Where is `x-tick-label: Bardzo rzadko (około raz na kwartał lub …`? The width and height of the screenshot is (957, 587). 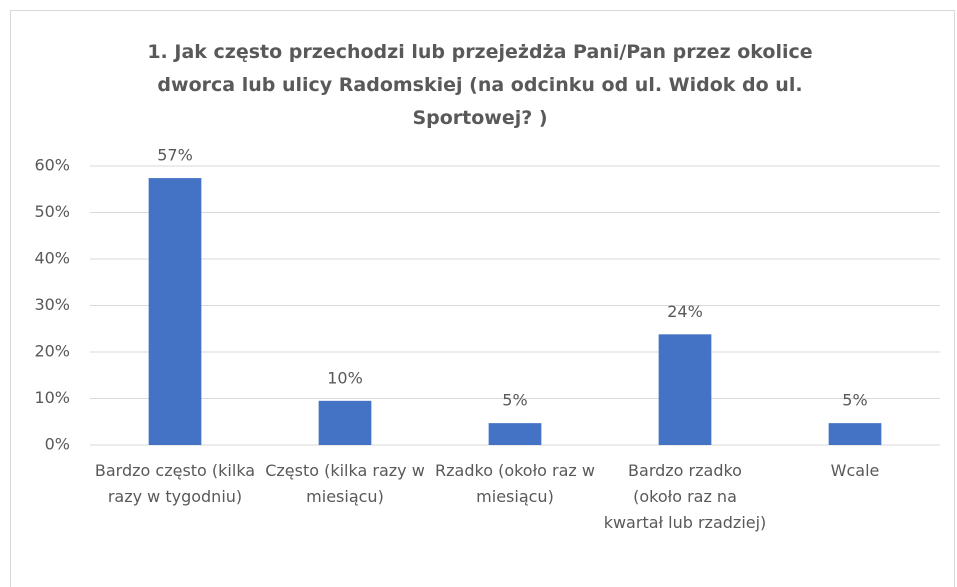
x-tick-label: Bardzo rzadko (około raz na kwartał lub … is located at coordinates (685, 496).